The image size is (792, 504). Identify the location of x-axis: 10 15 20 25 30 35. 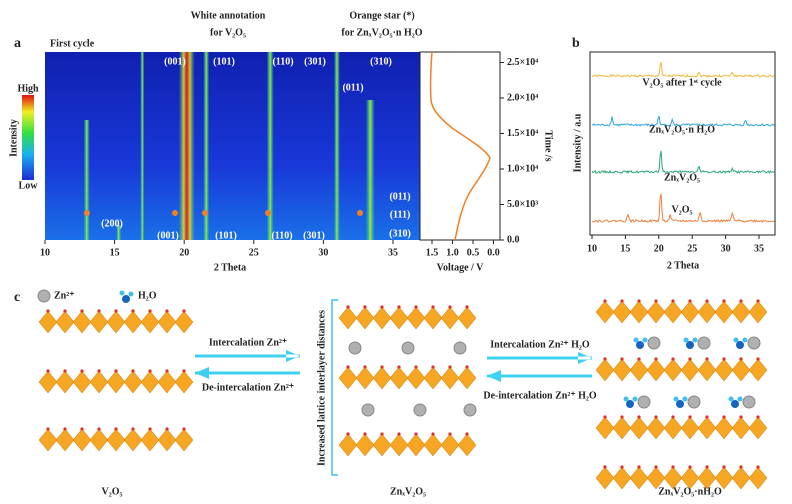
(219, 249).